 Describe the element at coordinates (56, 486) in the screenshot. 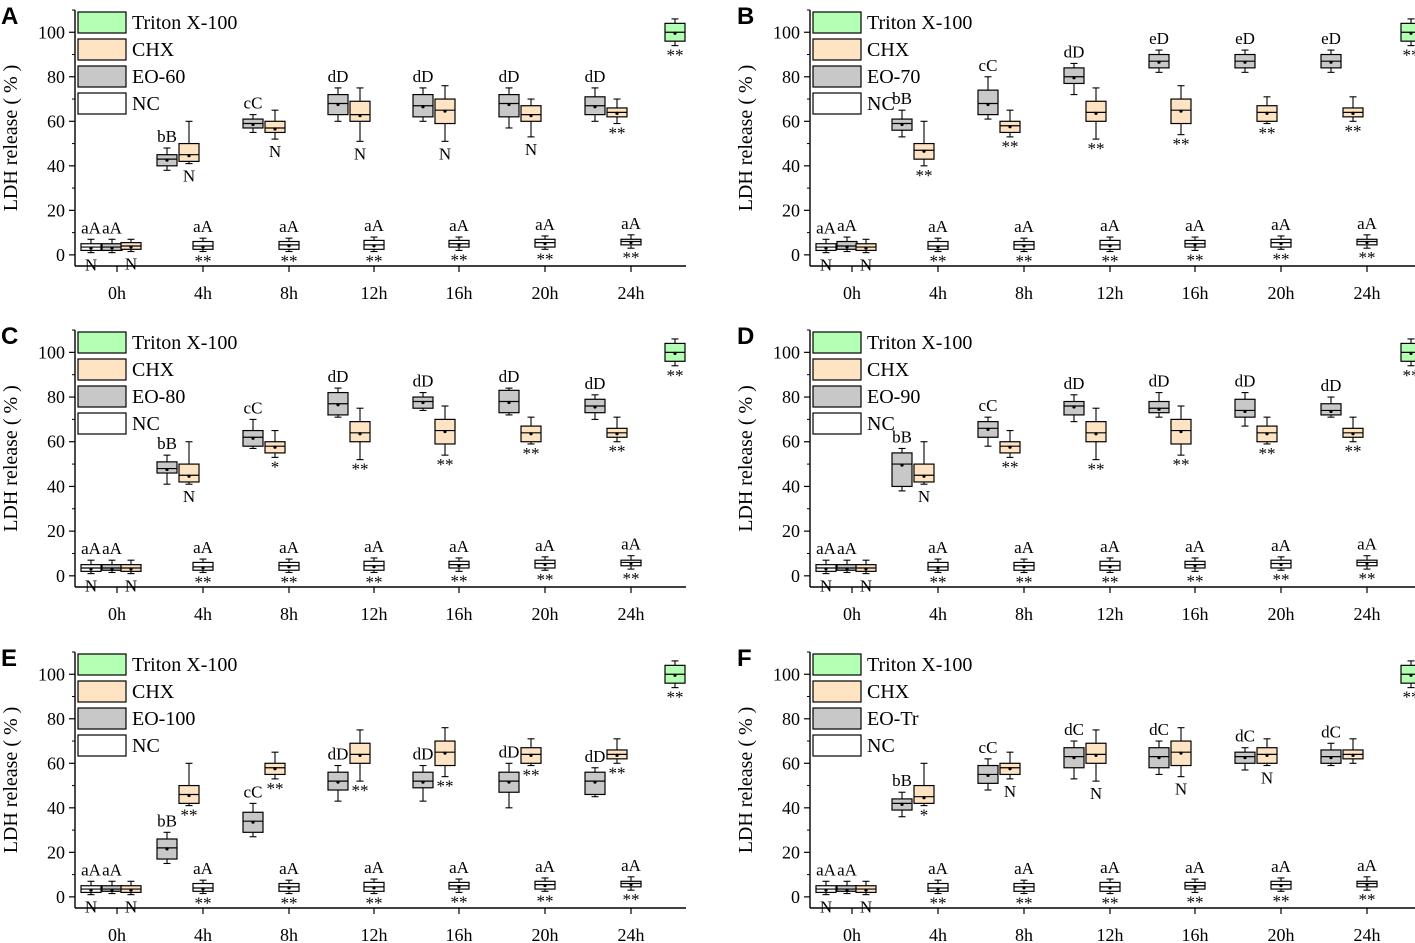

I see `y-tick-label: 40` at that location.